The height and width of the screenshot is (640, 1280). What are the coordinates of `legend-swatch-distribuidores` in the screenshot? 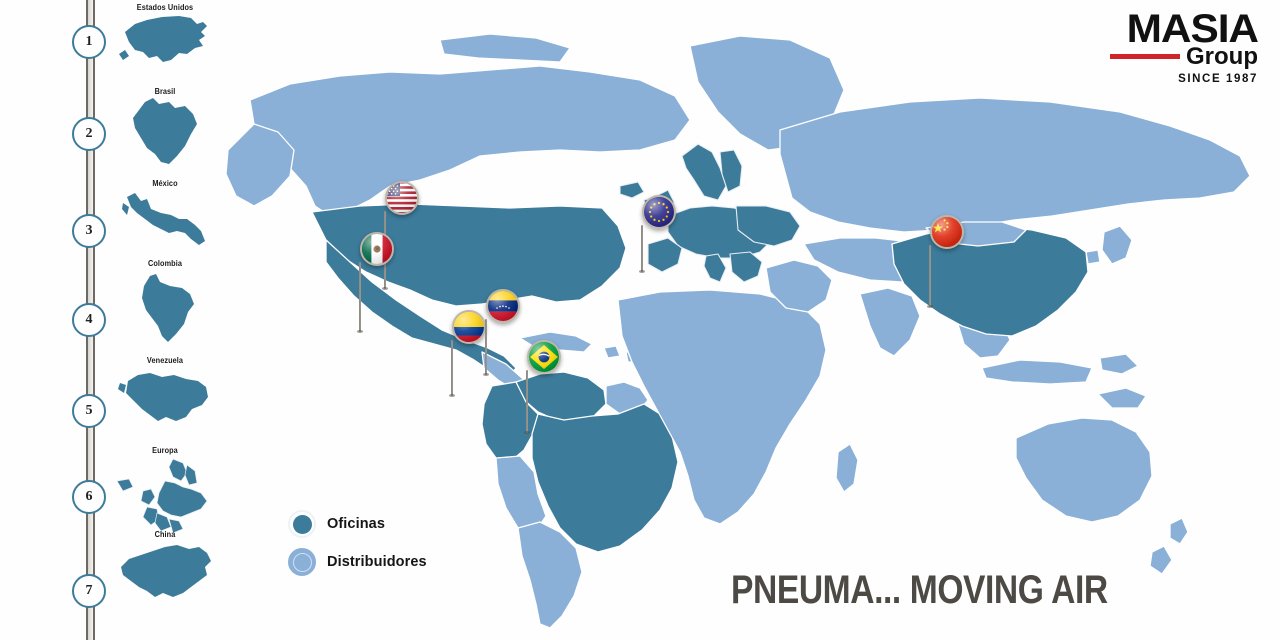 It's located at (302, 562).